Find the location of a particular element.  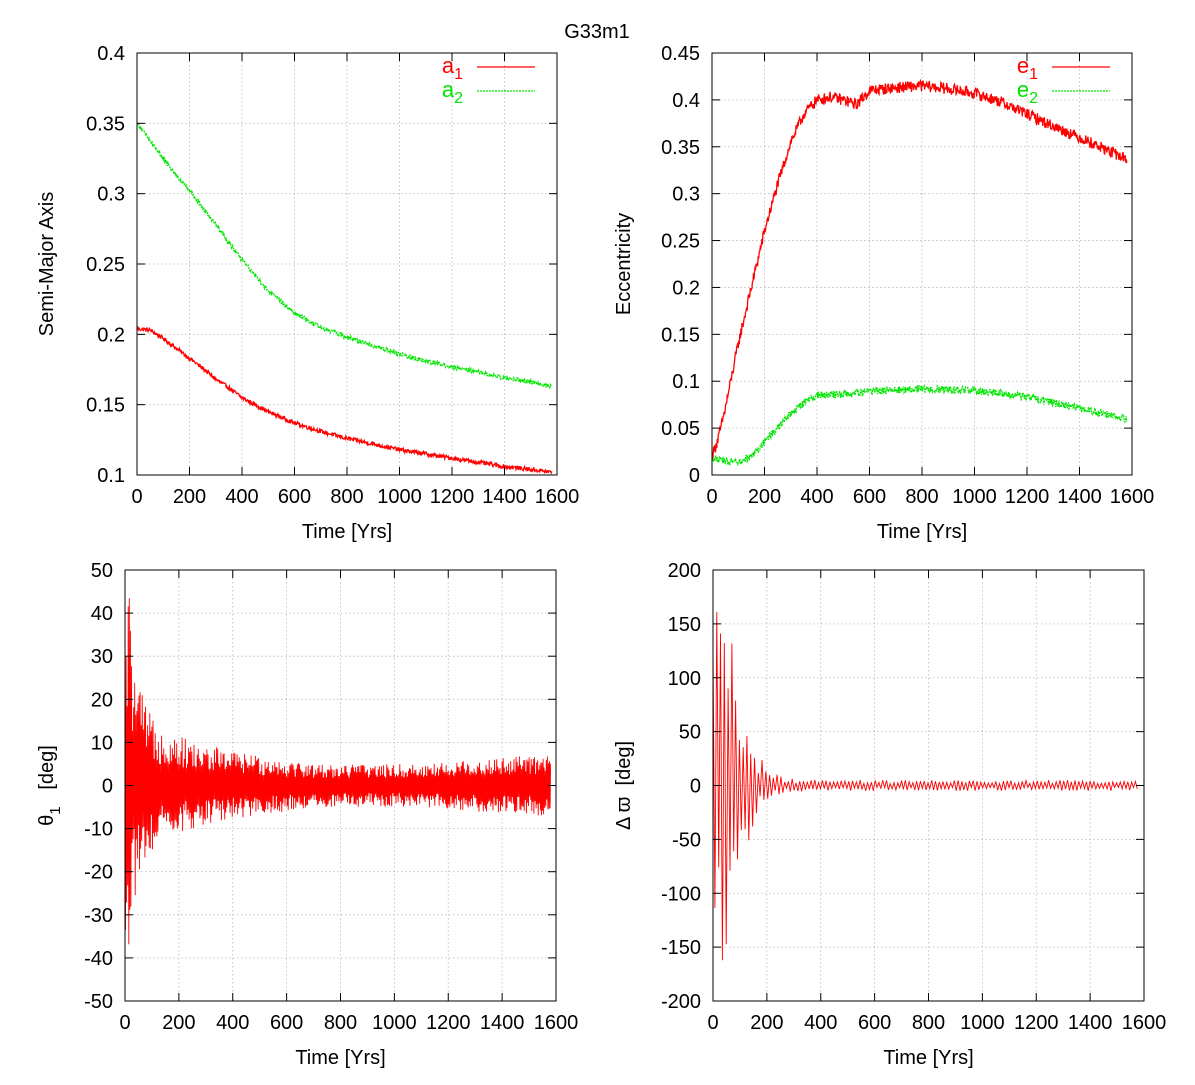

legend-label-a1: a1 is located at coordinates (452, 68).